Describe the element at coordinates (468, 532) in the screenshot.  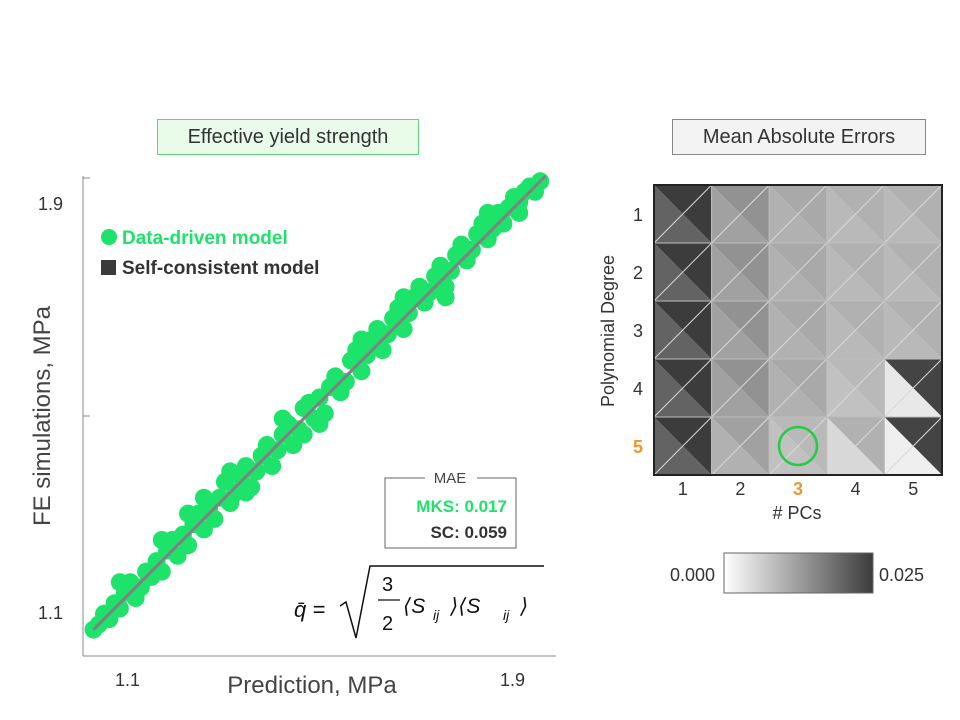
I see `mae-sc-value: SC: 0.059` at that location.